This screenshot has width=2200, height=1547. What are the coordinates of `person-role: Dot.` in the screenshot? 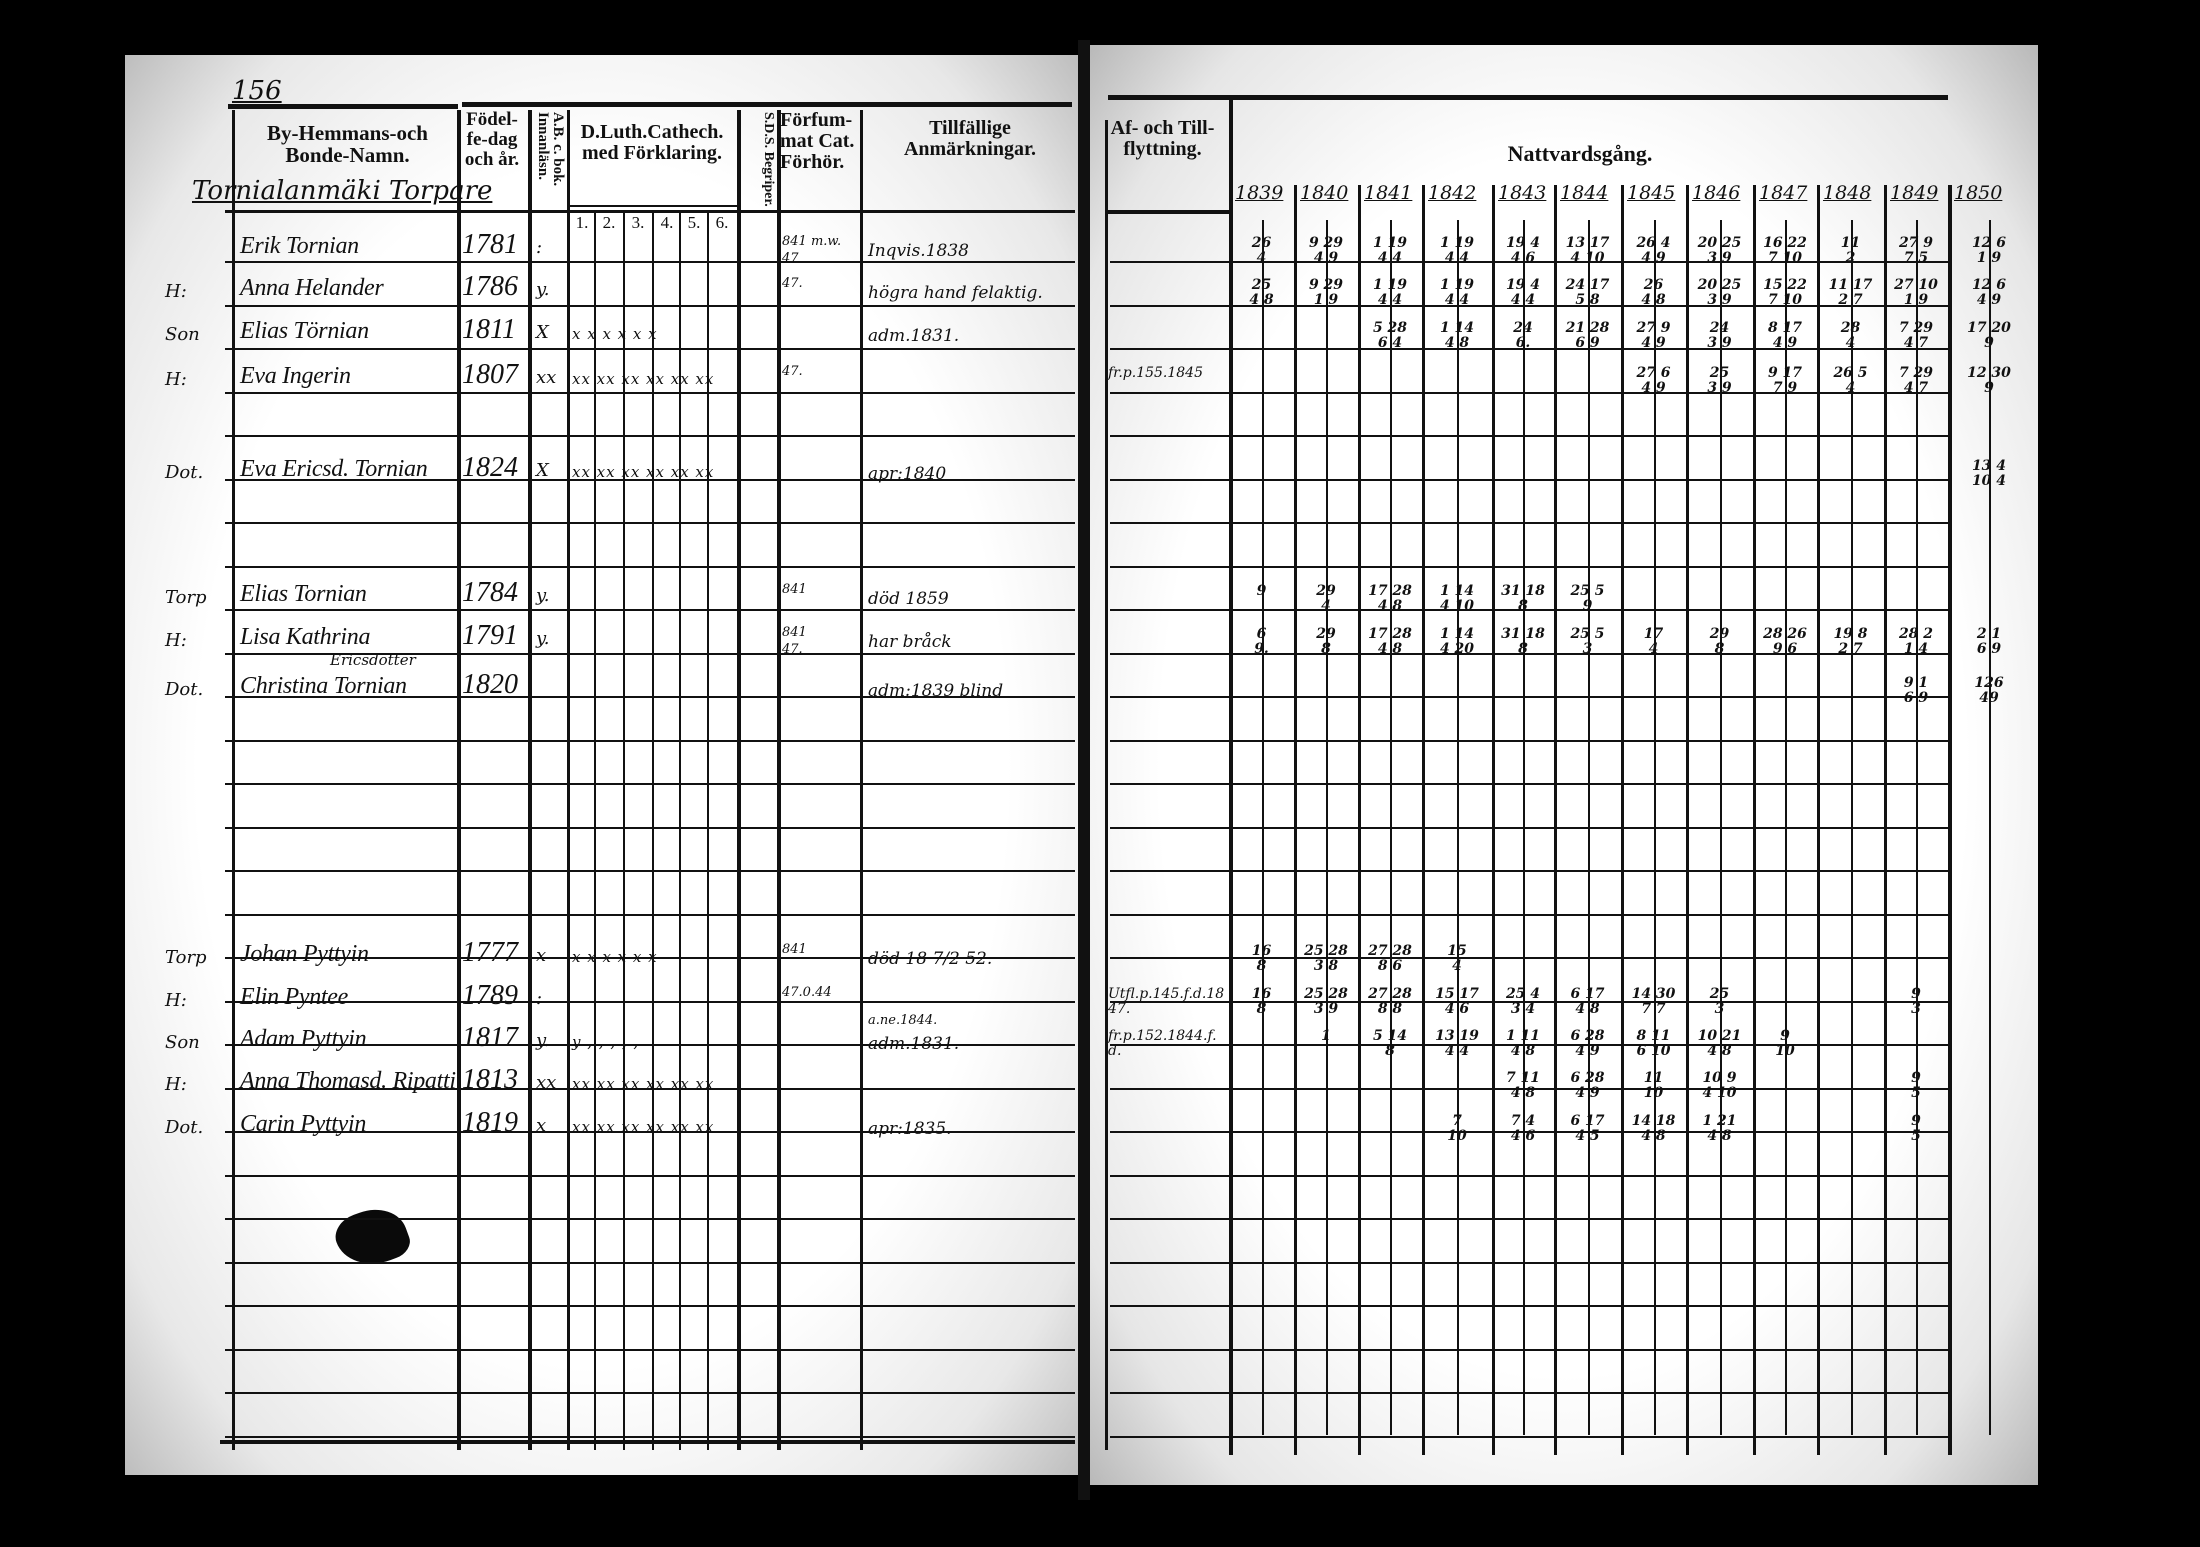 It's located at (184, 689).